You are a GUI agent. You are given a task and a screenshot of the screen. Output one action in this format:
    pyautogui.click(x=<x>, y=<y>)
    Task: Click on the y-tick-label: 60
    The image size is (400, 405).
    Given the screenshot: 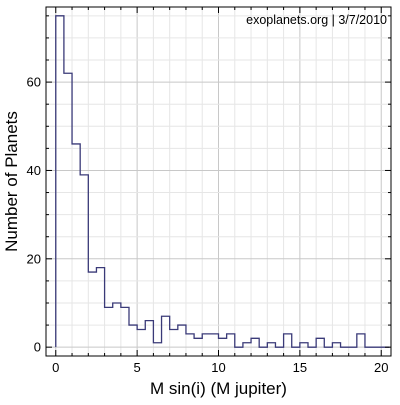 What is the action you would take?
    pyautogui.click(x=34, y=82)
    